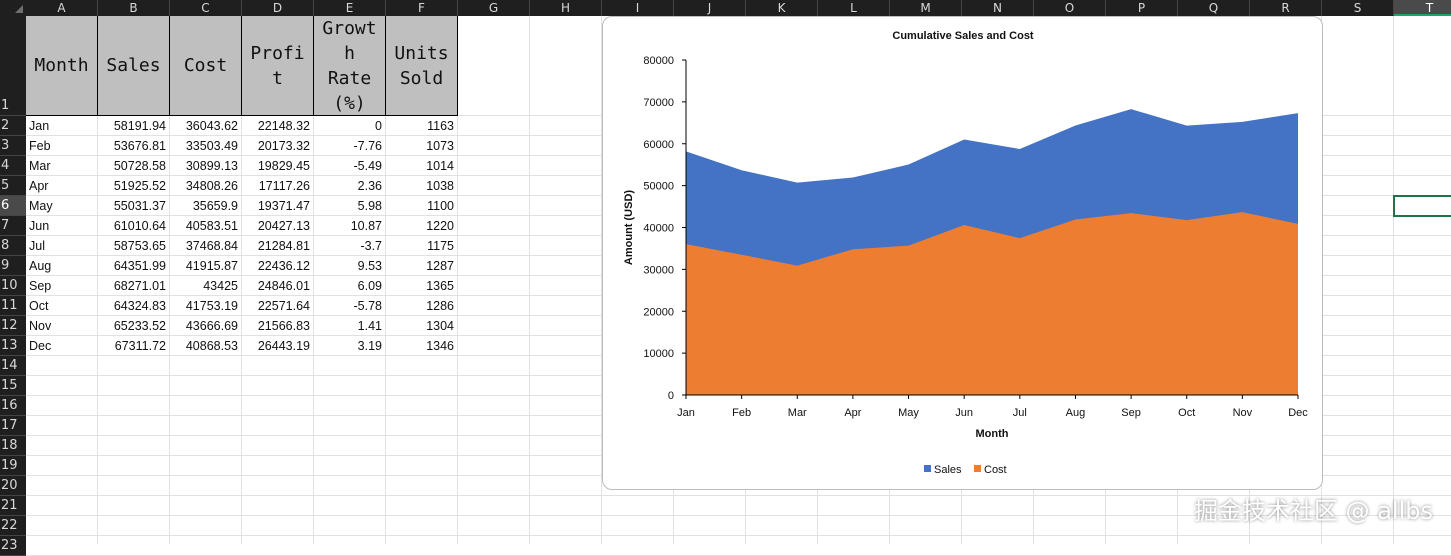 This screenshot has height=556, width=1451. I want to click on column-header-b: B, so click(134, 8).